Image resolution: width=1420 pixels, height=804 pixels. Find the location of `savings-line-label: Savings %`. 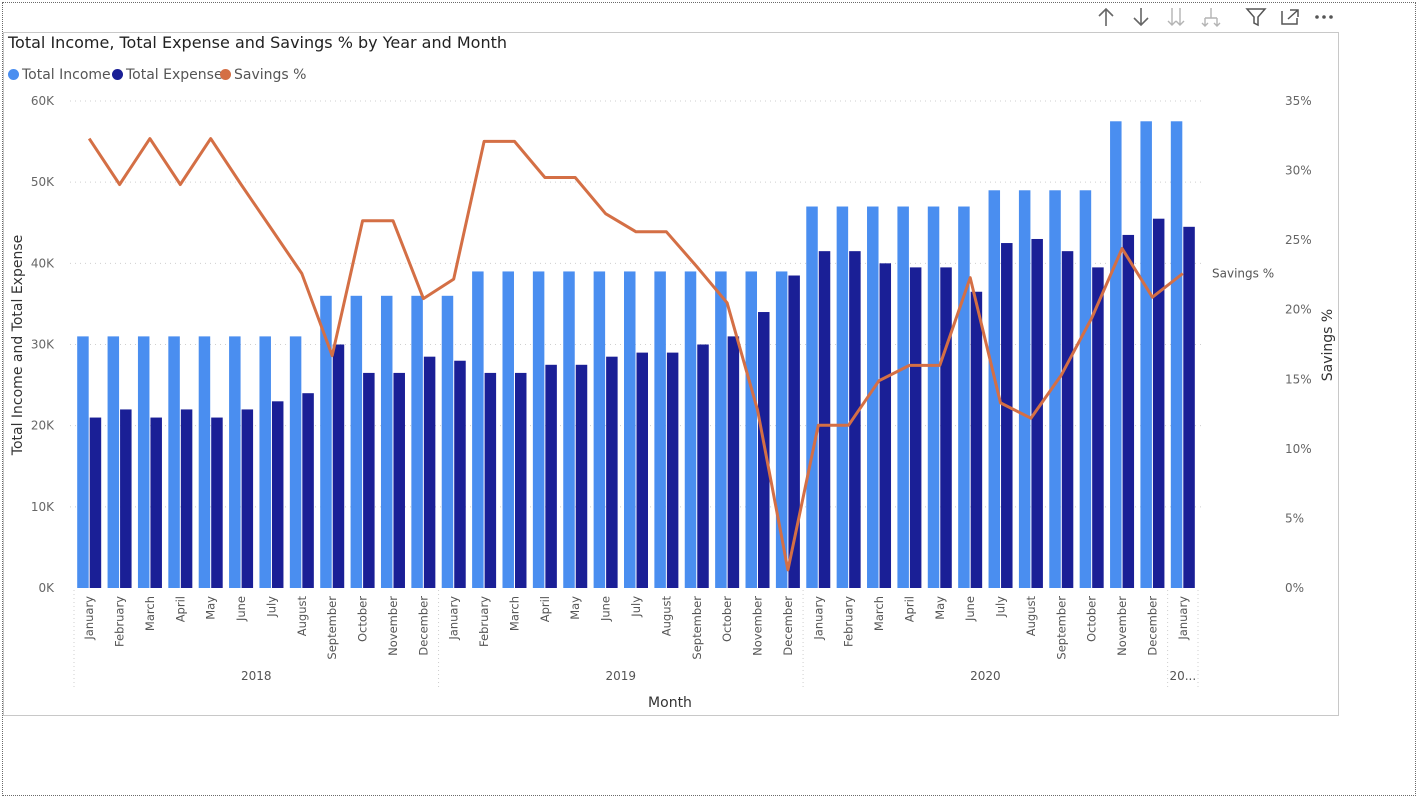

savings-line-label: Savings % is located at coordinates (1243, 274).